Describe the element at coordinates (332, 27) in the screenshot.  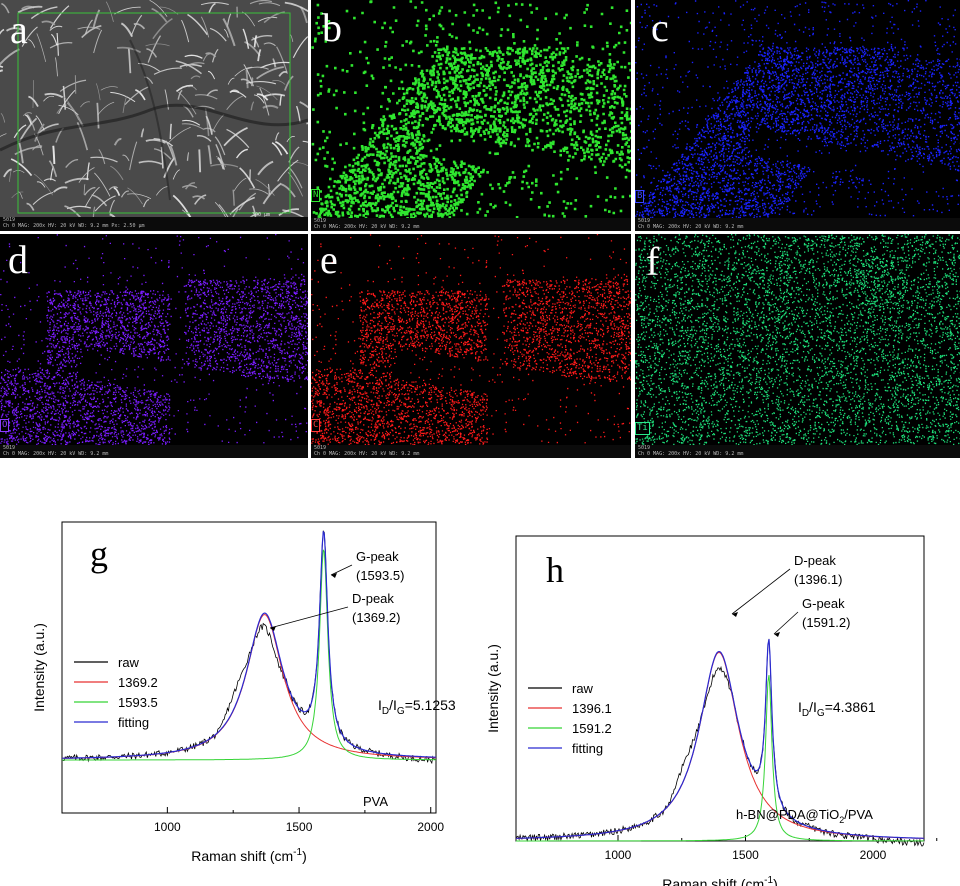
I see `panel-label-b: b` at that location.